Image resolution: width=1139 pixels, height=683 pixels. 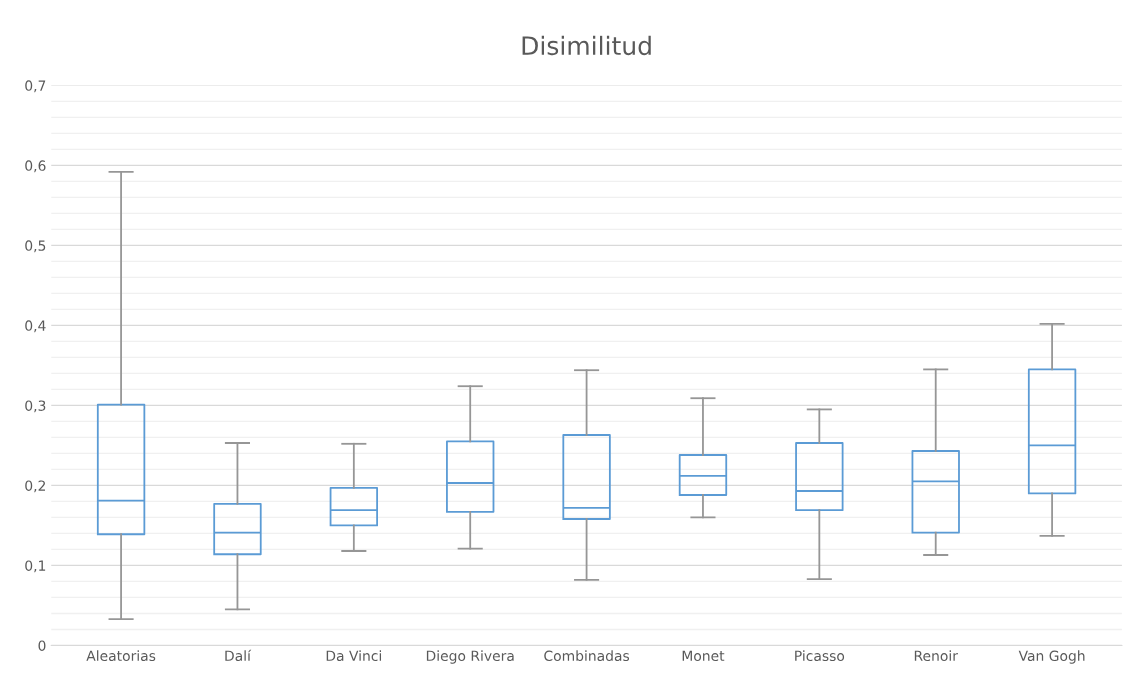 I want to click on x-tick-label: Monet, so click(x=703, y=656).